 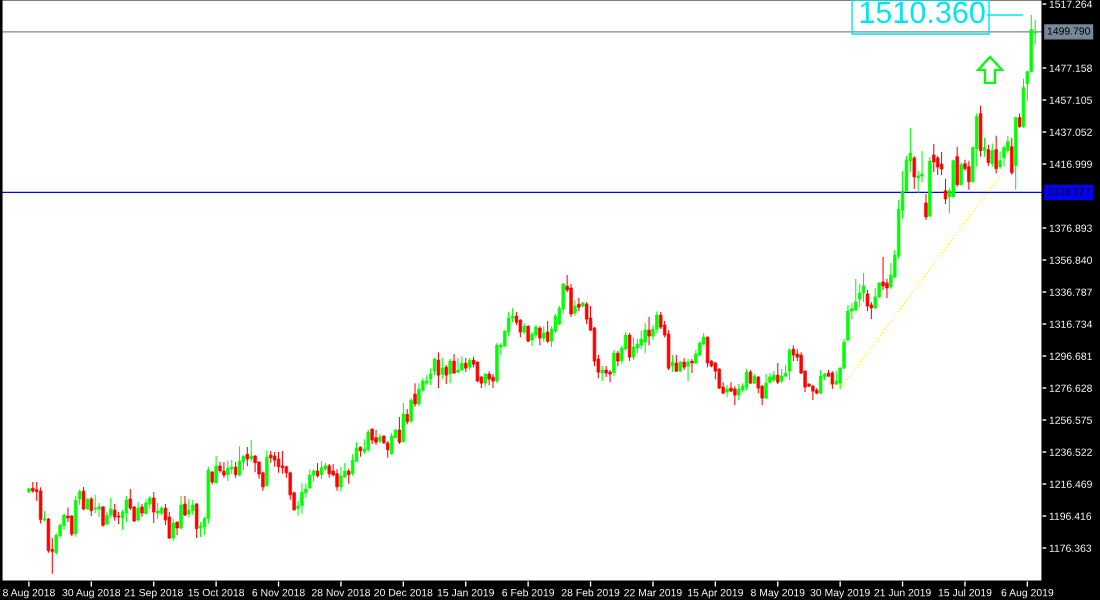 What do you see at coordinates (902, 592) in the screenshot?
I see `x-tick-label: 21 Jun 2019` at bounding box center [902, 592].